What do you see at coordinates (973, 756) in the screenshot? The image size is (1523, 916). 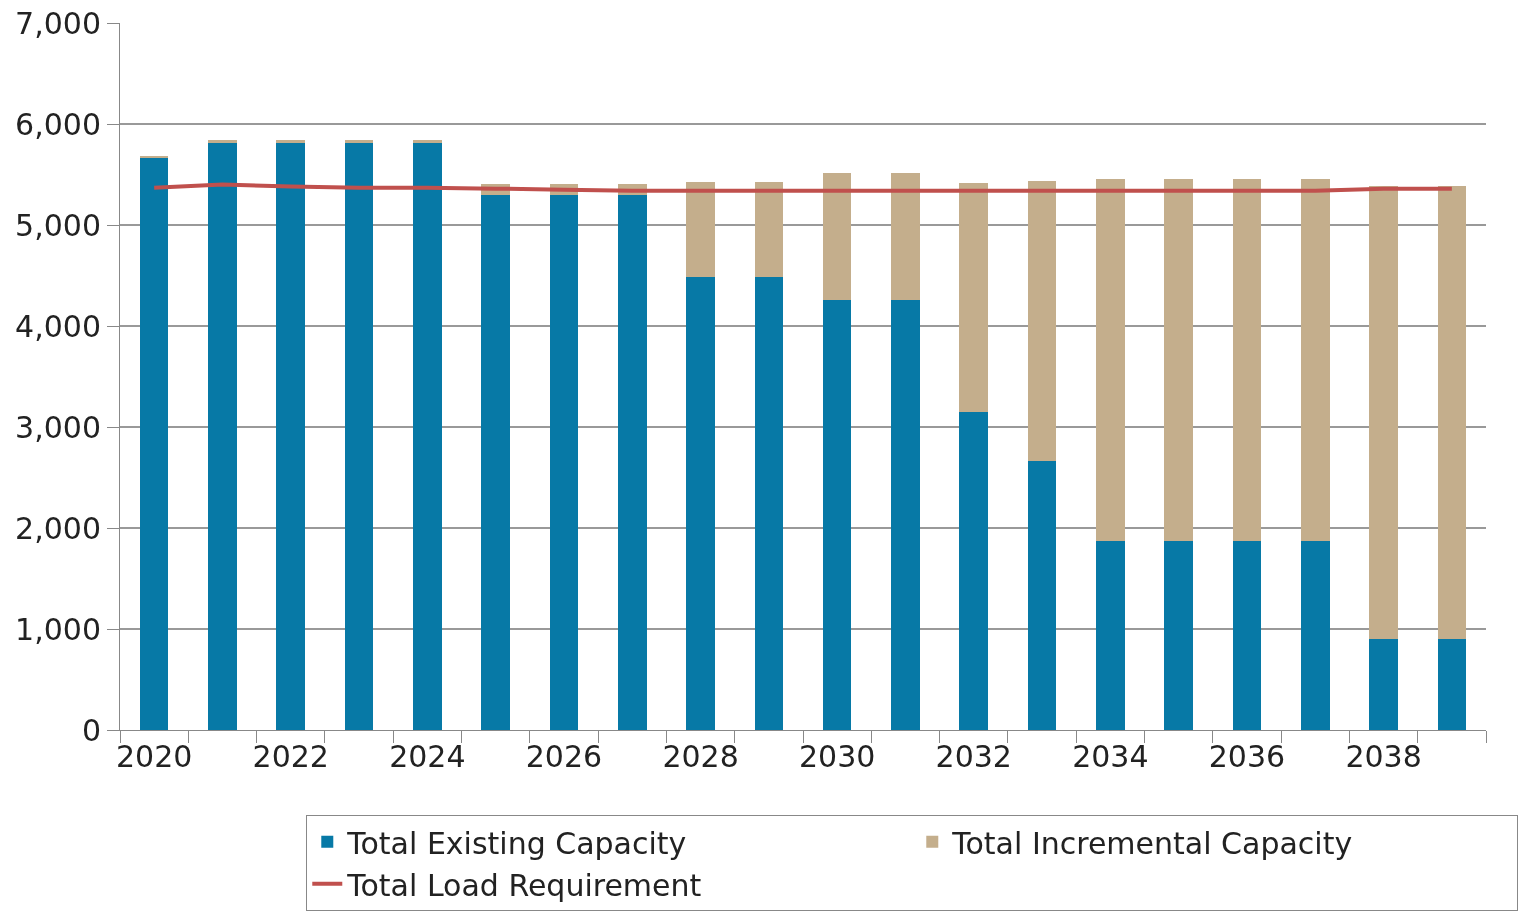 I see `x-tick-label: 2032` at bounding box center [973, 756].